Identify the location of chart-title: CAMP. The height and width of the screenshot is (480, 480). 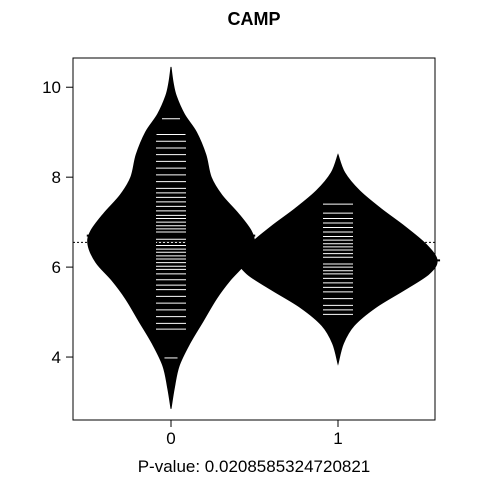
(254, 19).